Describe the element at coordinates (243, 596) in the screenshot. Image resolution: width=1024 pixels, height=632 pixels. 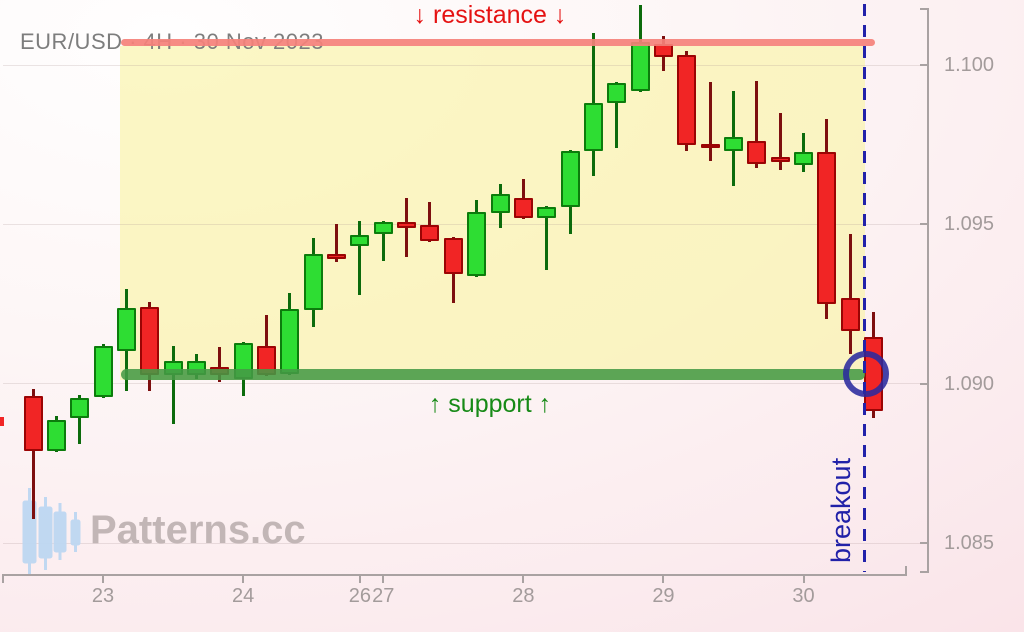
I see `x-axis-label: 24` at that location.